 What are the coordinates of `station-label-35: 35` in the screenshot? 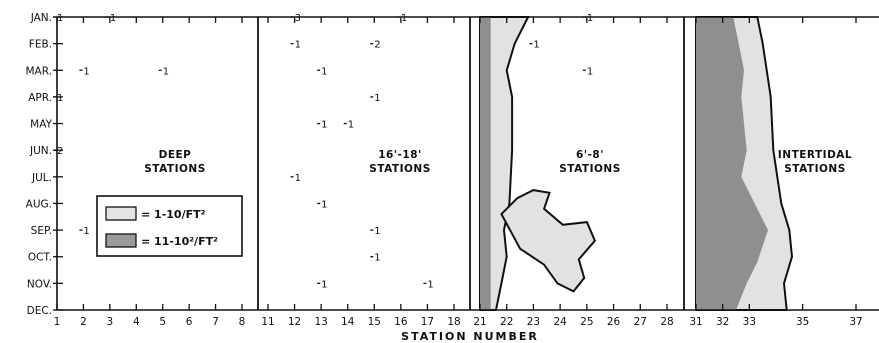 It's located at (802, 322).